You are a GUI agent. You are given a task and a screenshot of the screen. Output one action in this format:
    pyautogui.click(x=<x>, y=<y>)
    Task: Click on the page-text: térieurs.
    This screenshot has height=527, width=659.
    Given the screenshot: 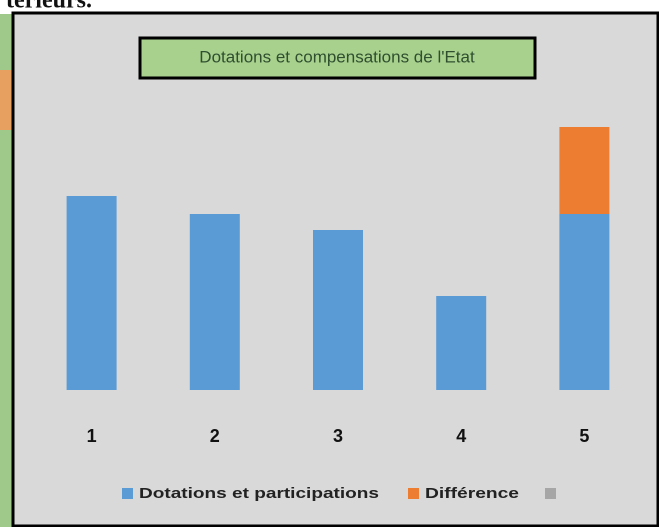 What is the action you would take?
    pyautogui.click(x=49, y=7)
    